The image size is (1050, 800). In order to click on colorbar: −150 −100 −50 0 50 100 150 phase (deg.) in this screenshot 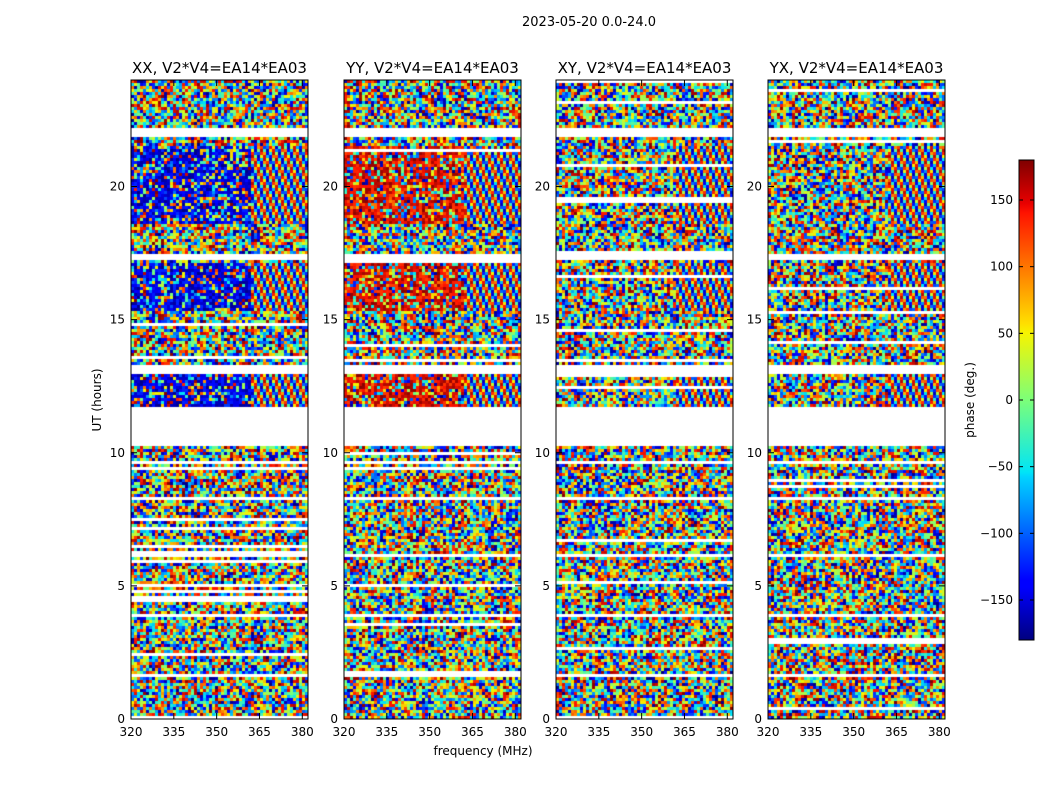, I will do `click(999, 400)`.